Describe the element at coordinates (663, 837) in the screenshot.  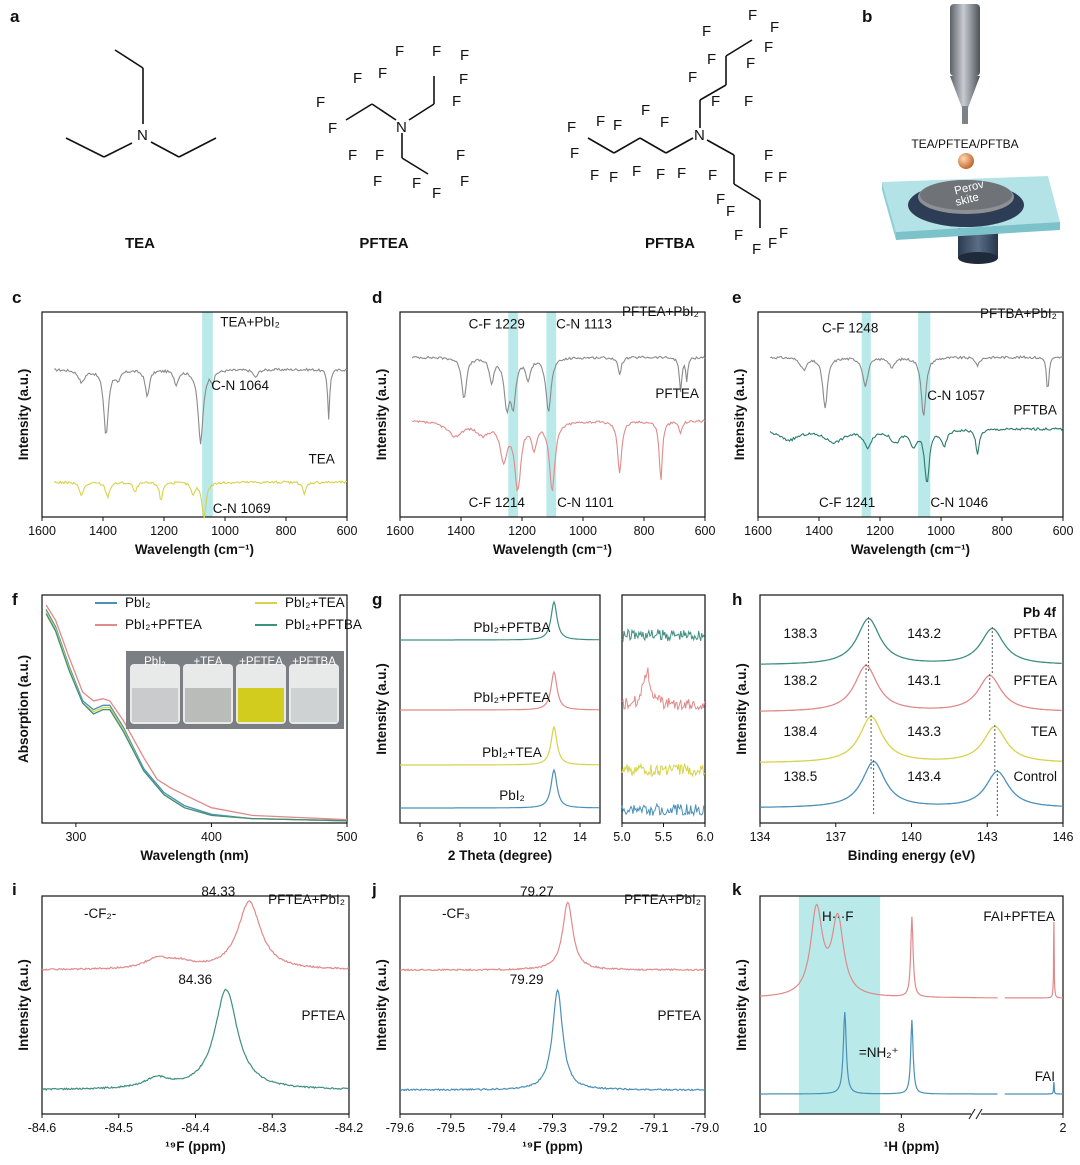
I see `x-tick-label: 5.5` at that location.